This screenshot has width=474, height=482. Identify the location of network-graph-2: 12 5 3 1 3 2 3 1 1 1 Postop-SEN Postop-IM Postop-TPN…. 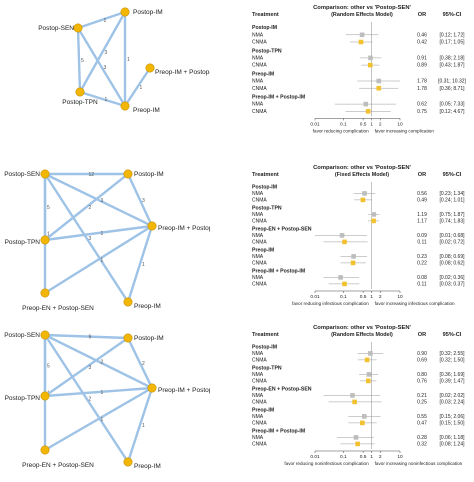
(107, 240).